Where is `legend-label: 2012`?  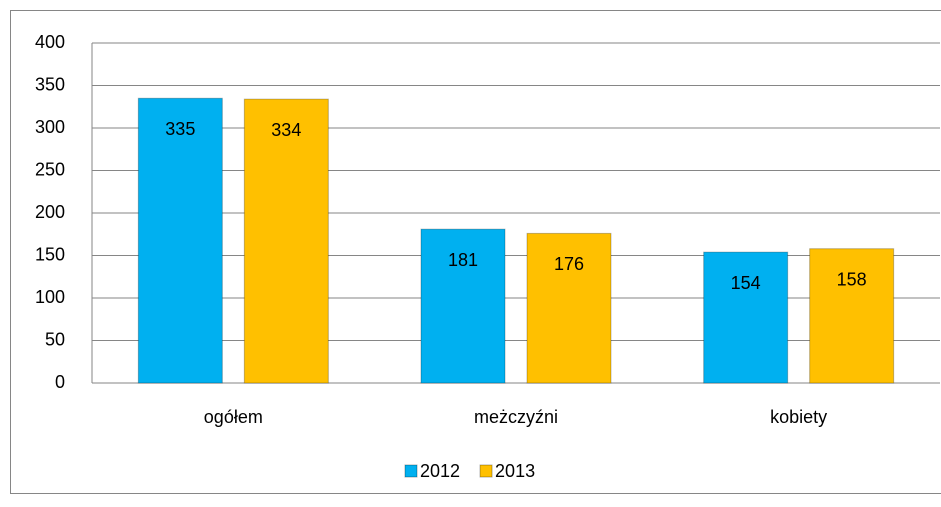
legend-label: 2012 is located at coordinates (440, 471).